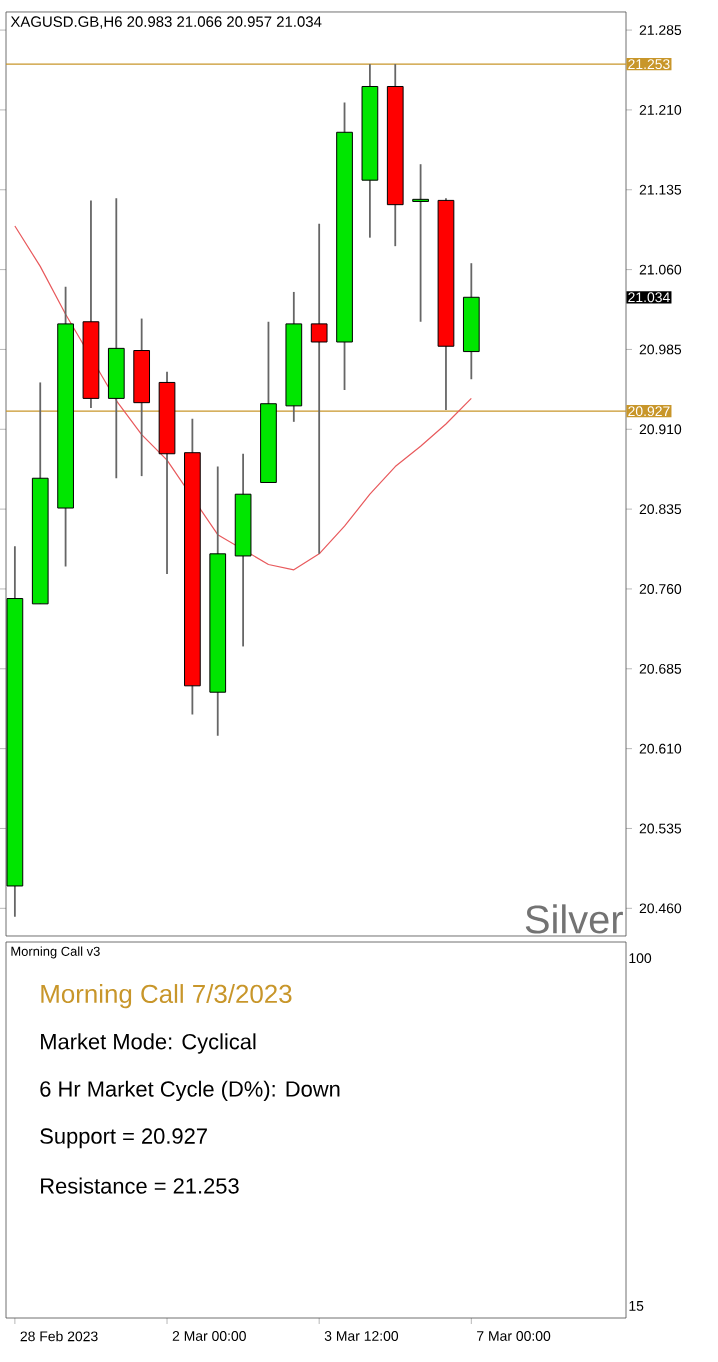  What do you see at coordinates (140, 1185) in the screenshot?
I see `text: Resistance = 21.253` at bounding box center [140, 1185].